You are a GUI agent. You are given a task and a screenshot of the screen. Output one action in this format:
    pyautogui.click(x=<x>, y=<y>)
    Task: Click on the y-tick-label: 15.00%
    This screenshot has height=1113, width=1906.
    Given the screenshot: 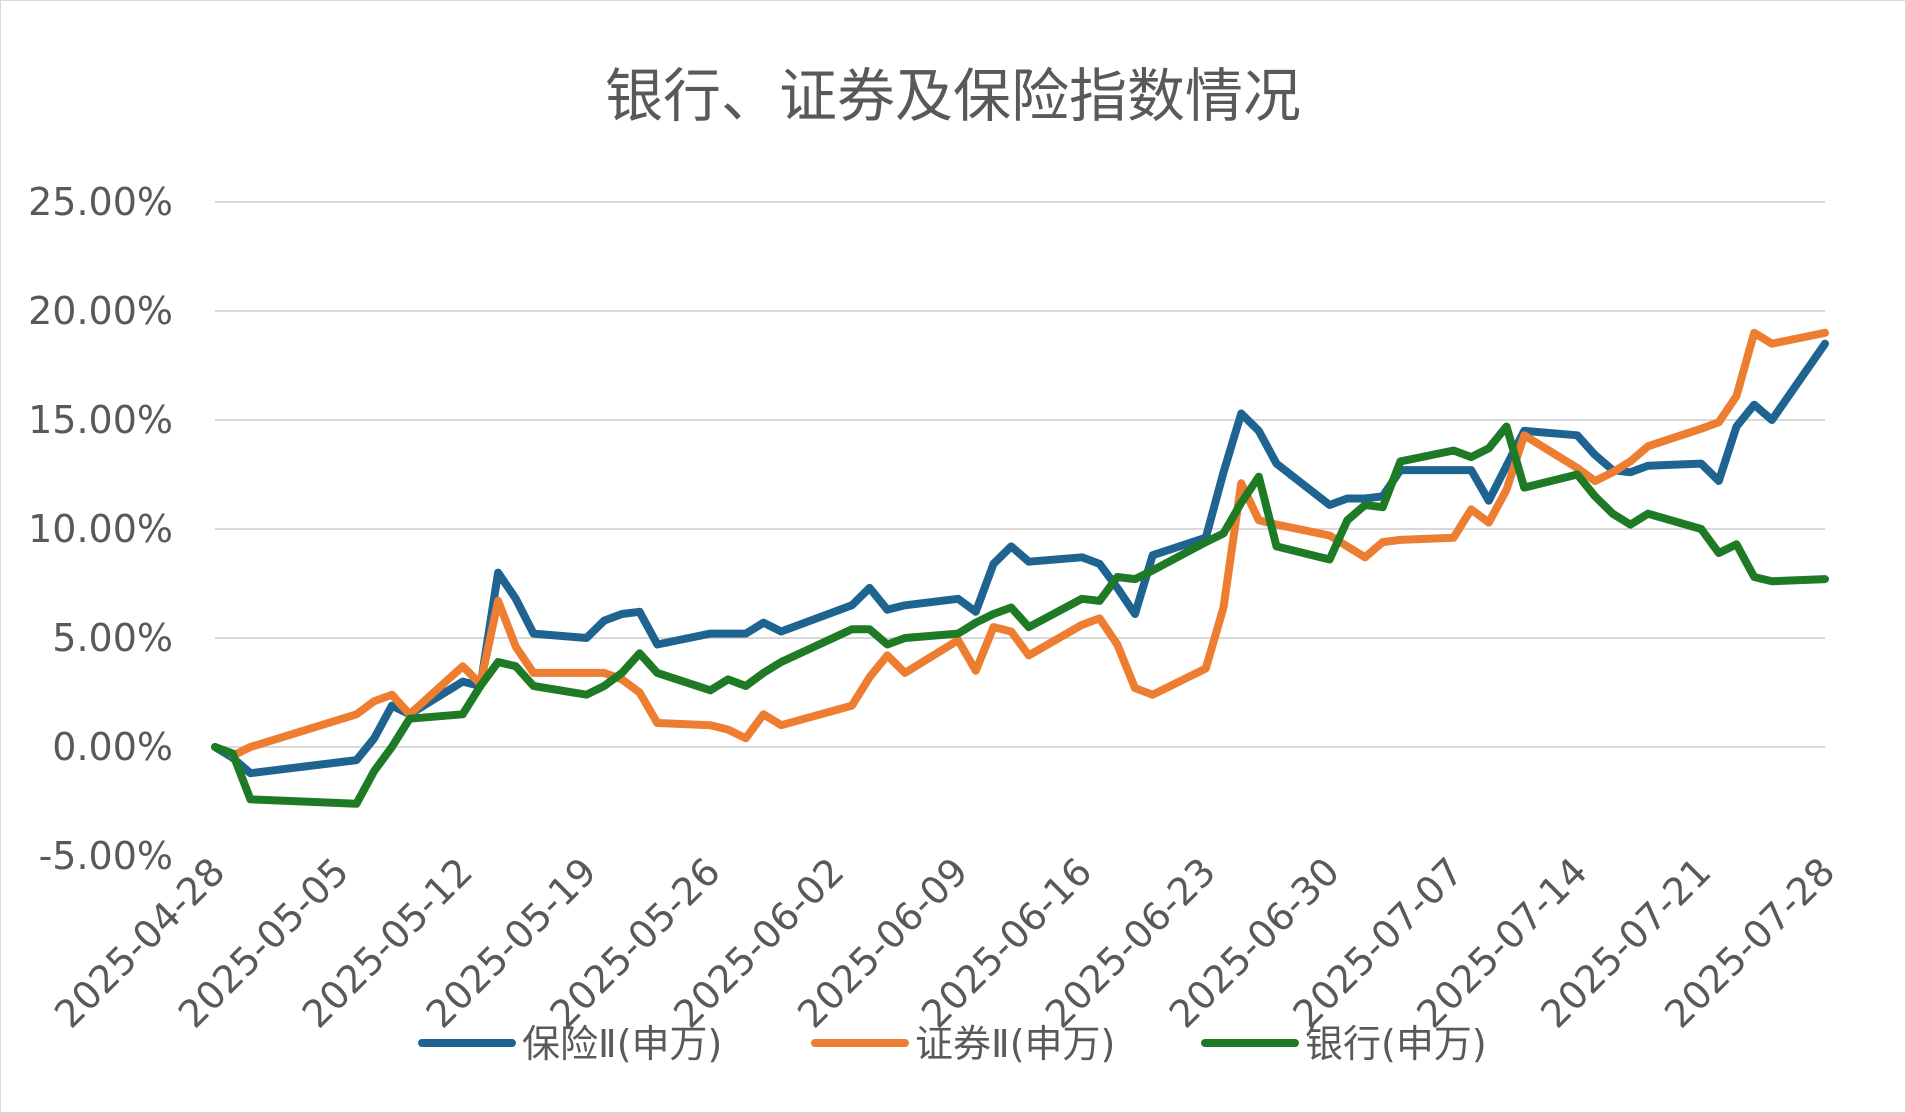 What is the action you would take?
    pyautogui.click(x=100, y=420)
    